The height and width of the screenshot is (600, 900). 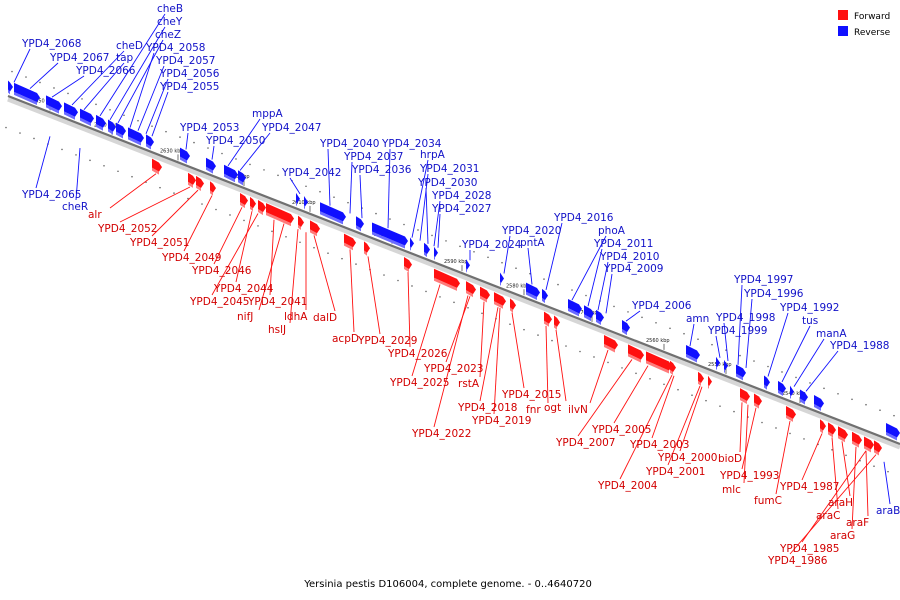 I want to click on reverse-gene-label: phoA, so click(x=612, y=231).